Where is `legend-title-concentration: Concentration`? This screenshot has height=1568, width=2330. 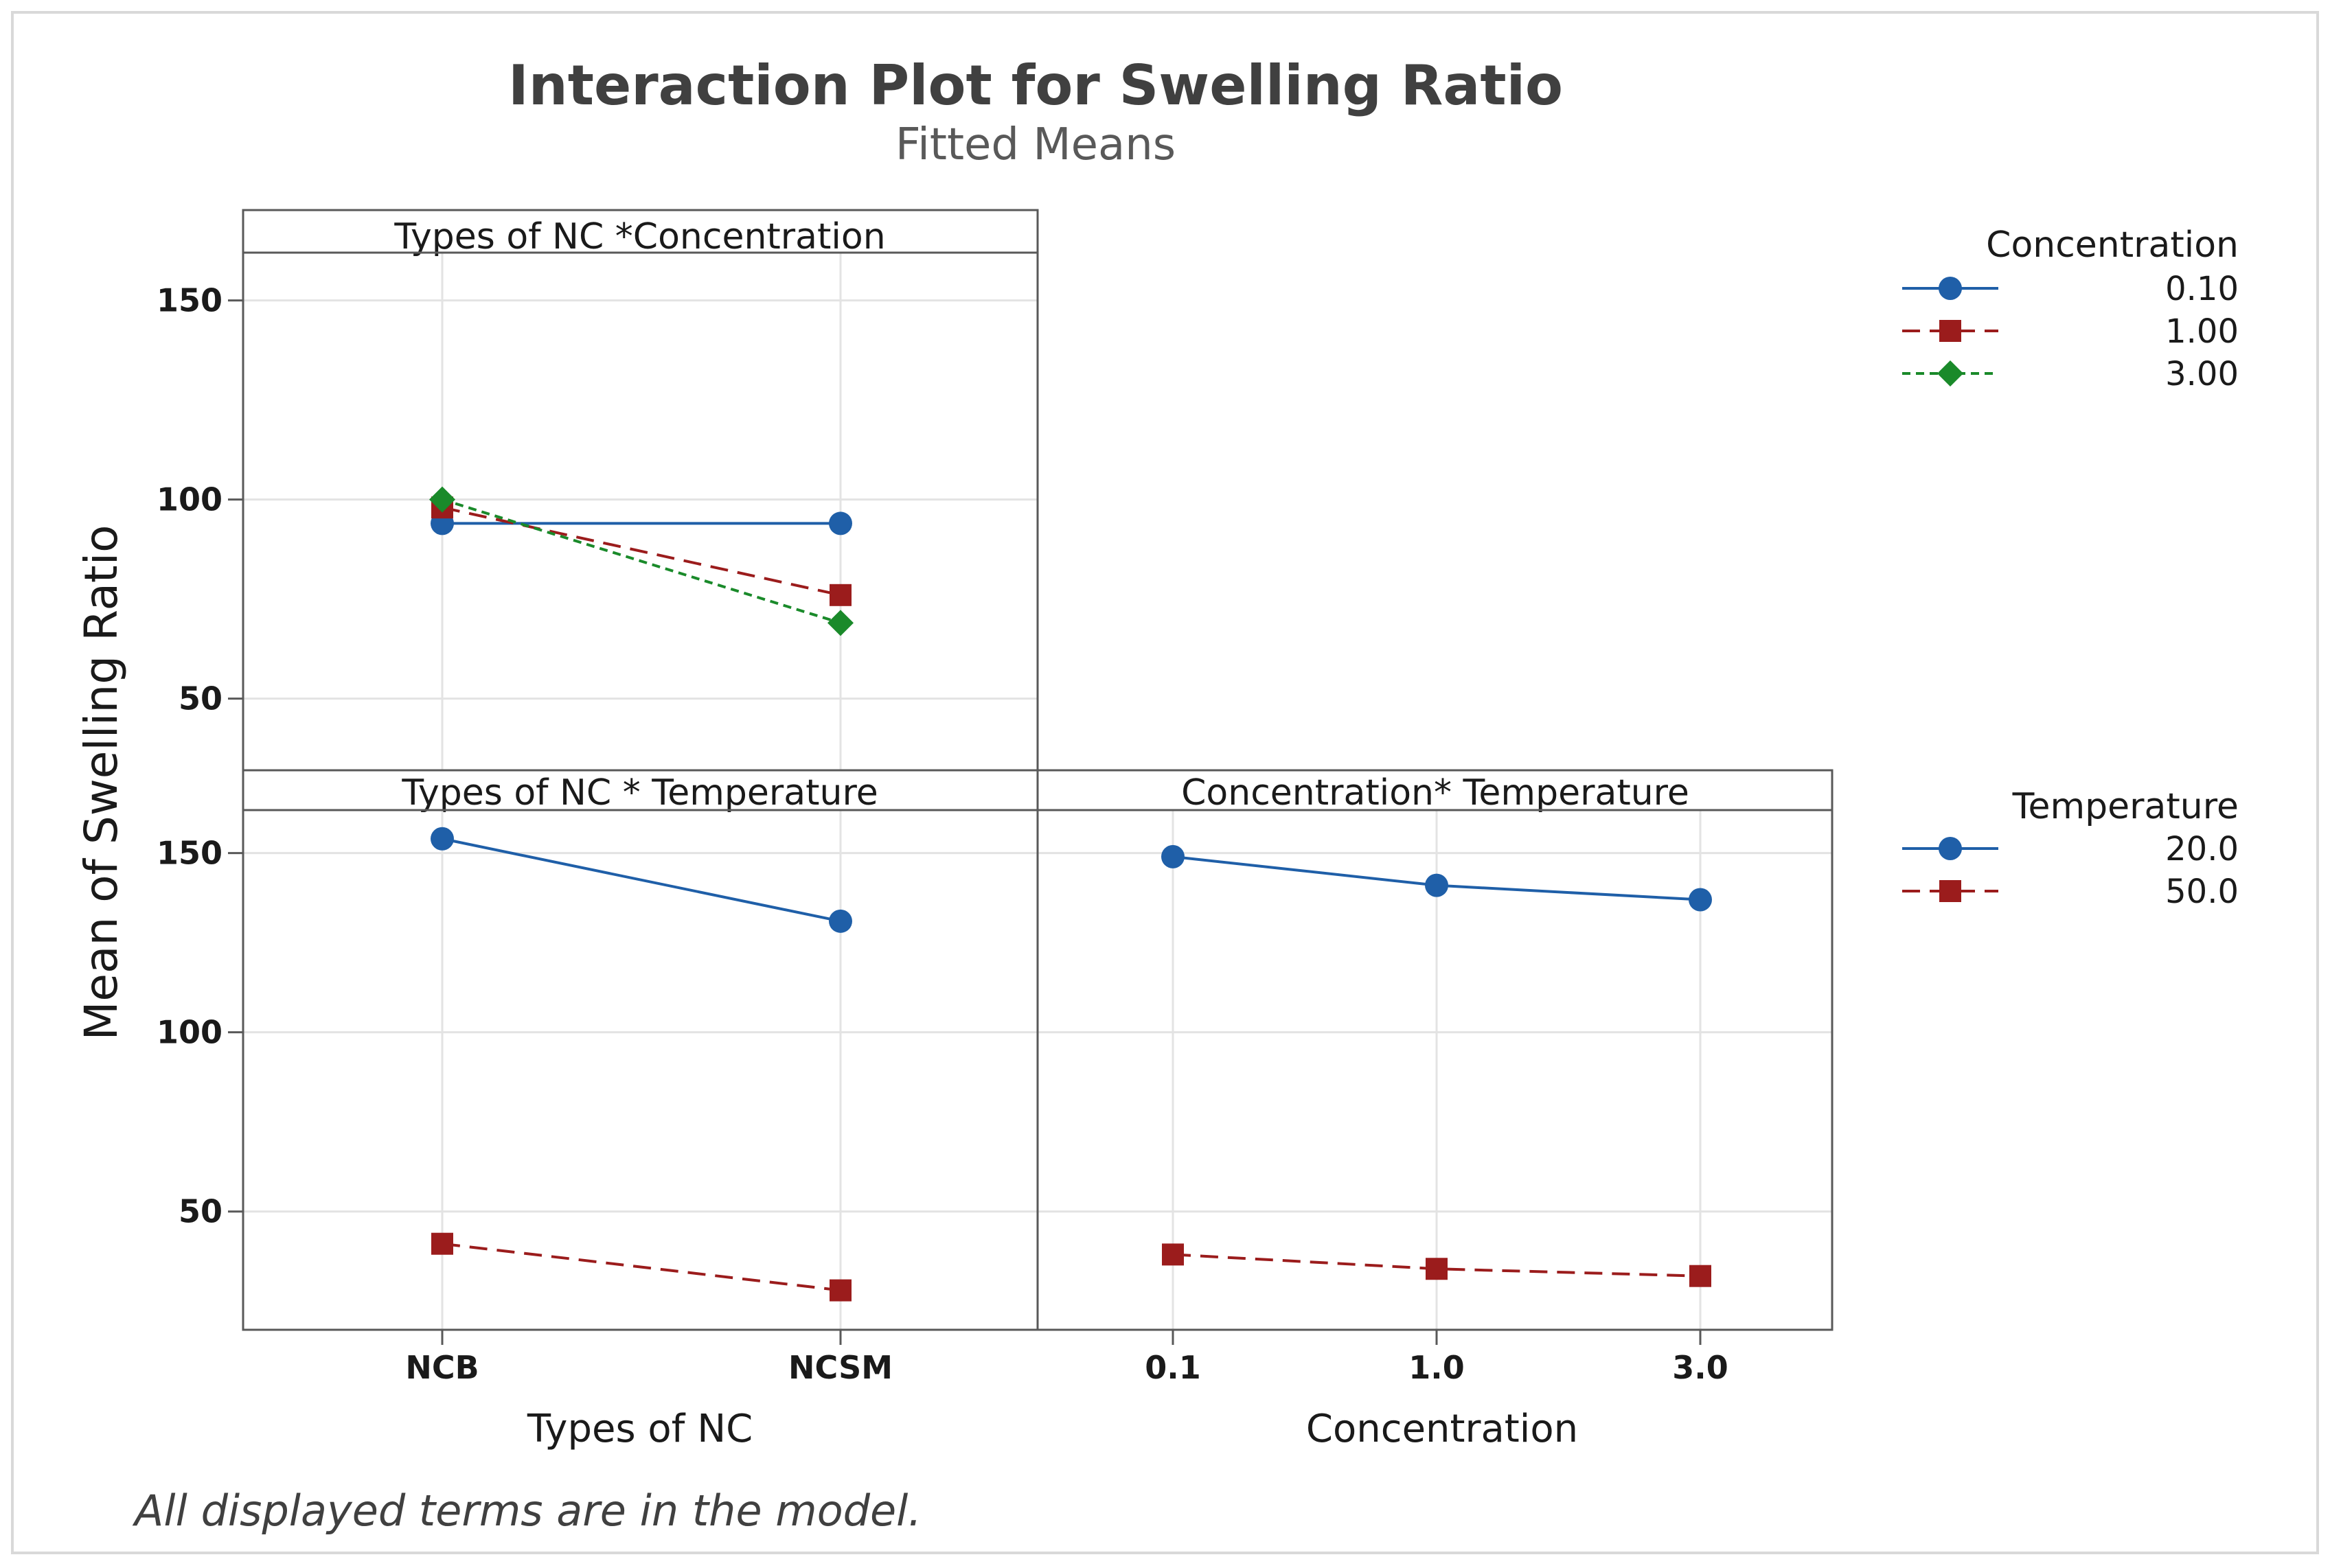 legend-title-concentration: Concentration is located at coordinates (2112, 245).